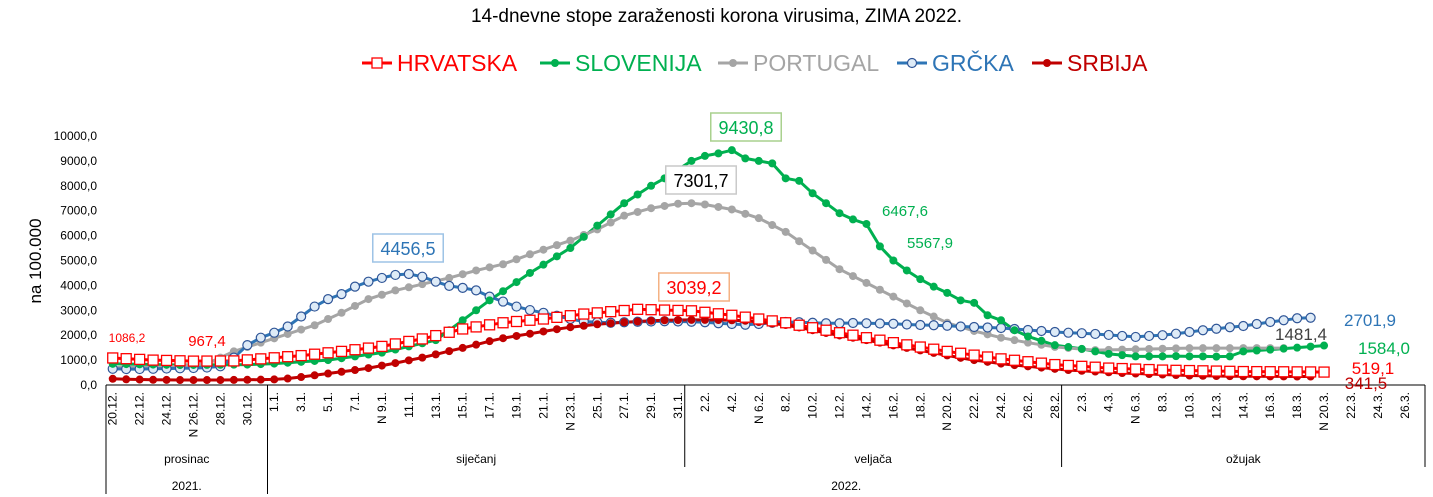 The width and height of the screenshot is (1433, 497). Describe the element at coordinates (1216, 405) in the screenshot. I see `x-tick-label: 12.3.` at that location.